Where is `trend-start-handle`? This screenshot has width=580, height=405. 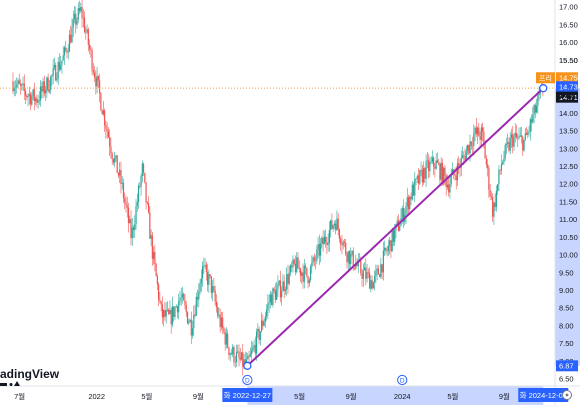
trend-start-handle is located at coordinates (247, 365).